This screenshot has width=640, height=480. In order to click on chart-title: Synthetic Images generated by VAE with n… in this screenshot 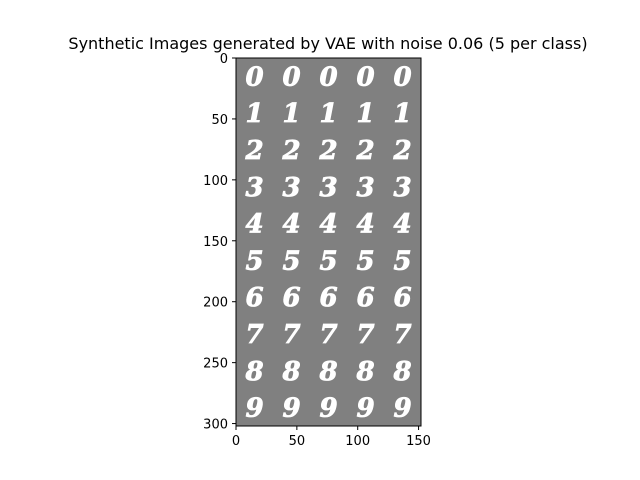, I will do `click(327, 43)`.